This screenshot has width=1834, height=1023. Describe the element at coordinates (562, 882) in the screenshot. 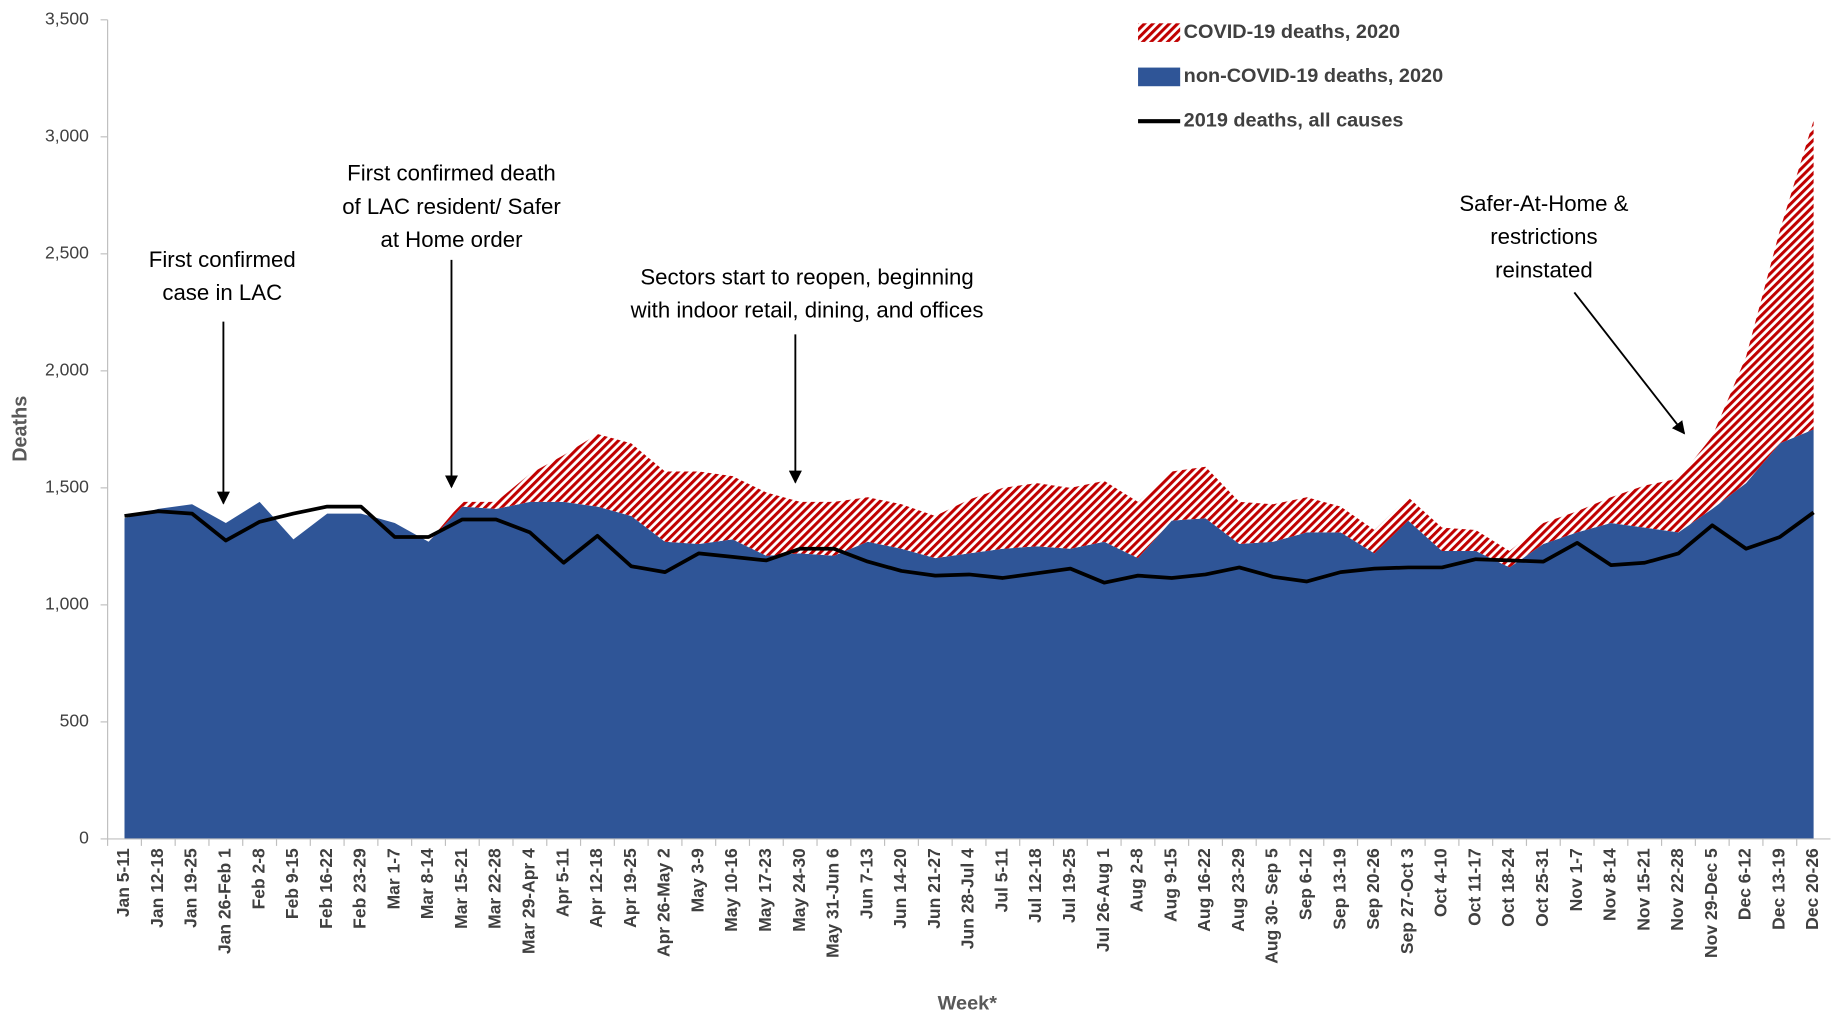

I see `x-tick-label: Apr 5-11` at that location.